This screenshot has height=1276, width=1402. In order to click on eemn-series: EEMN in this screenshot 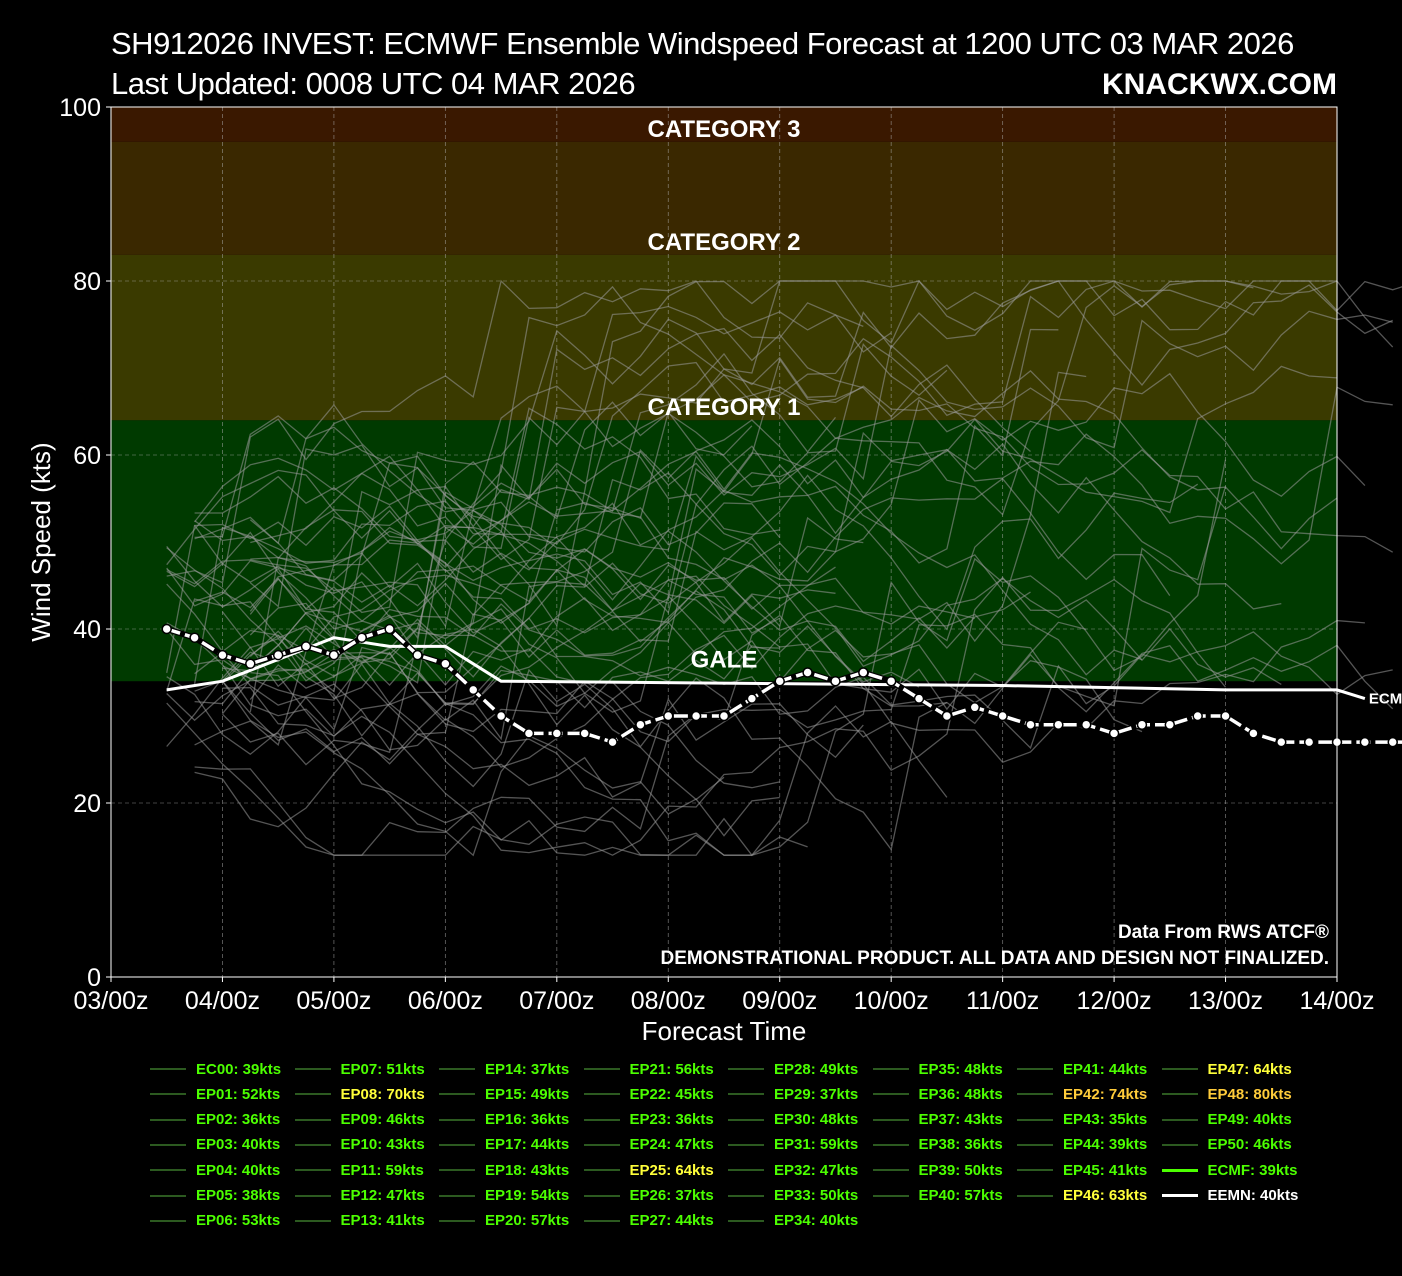, I will do `click(781, 685)`.